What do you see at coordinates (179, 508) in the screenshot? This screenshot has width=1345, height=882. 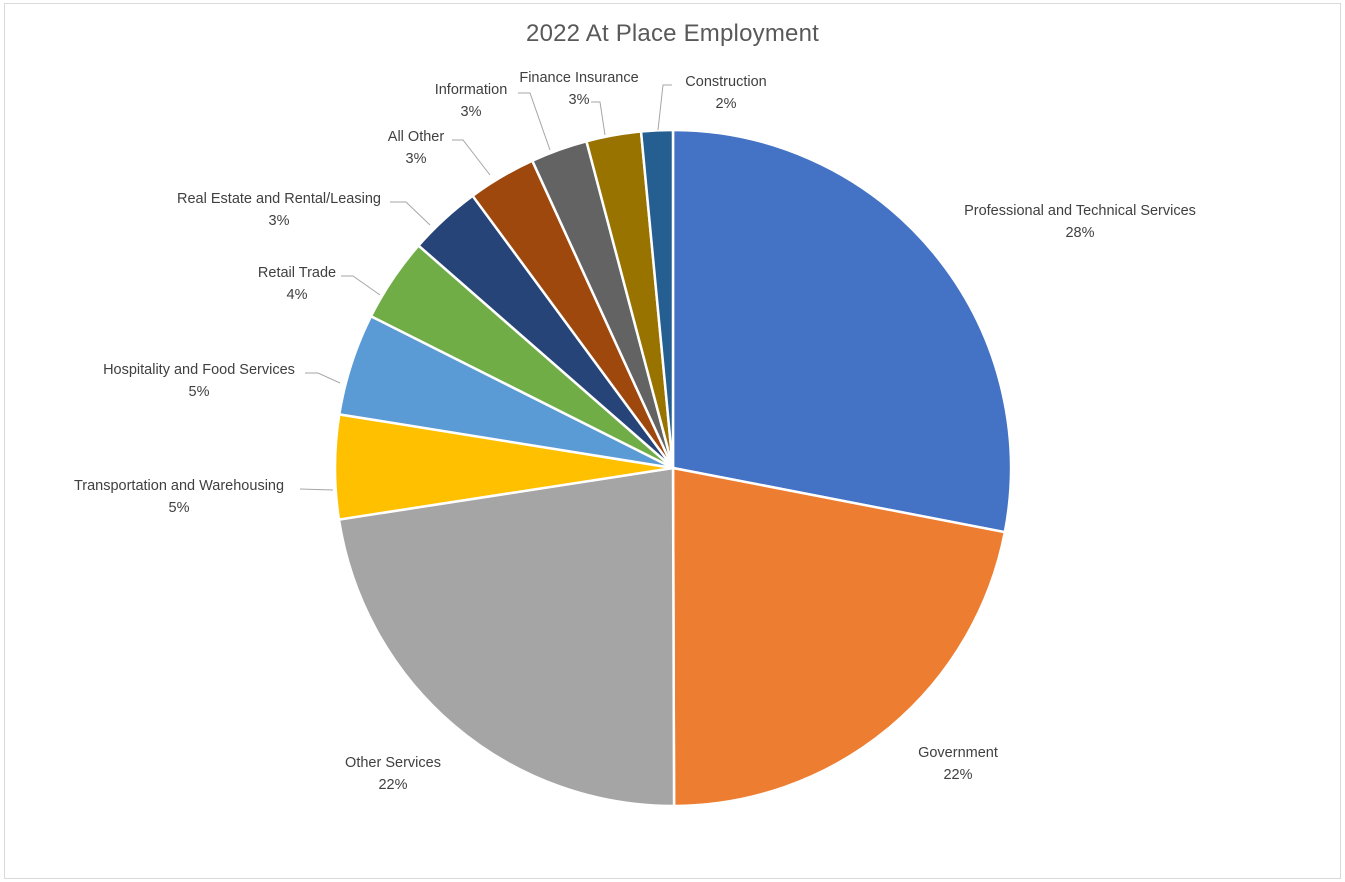 I see `slice-percent-transportation-and-warehousing: 5%` at bounding box center [179, 508].